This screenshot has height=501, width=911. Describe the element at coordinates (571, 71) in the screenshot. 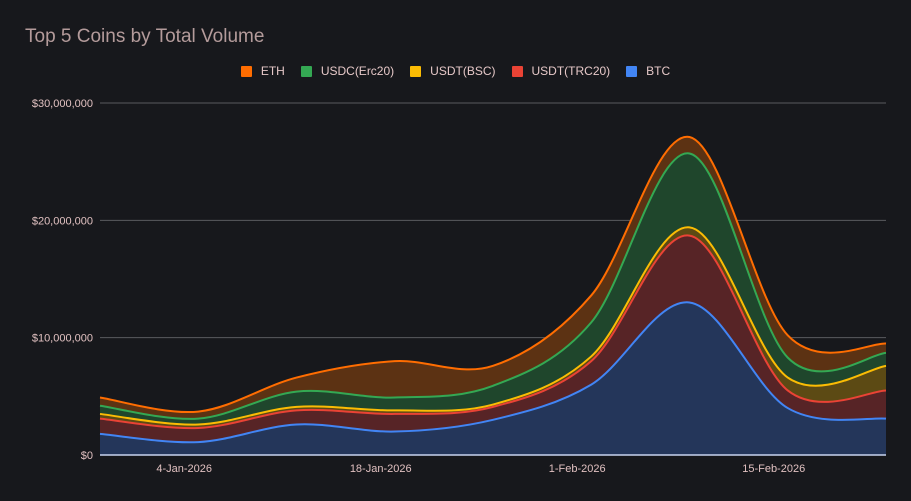

I see `legend-label: USDT(TRC20)` at that location.